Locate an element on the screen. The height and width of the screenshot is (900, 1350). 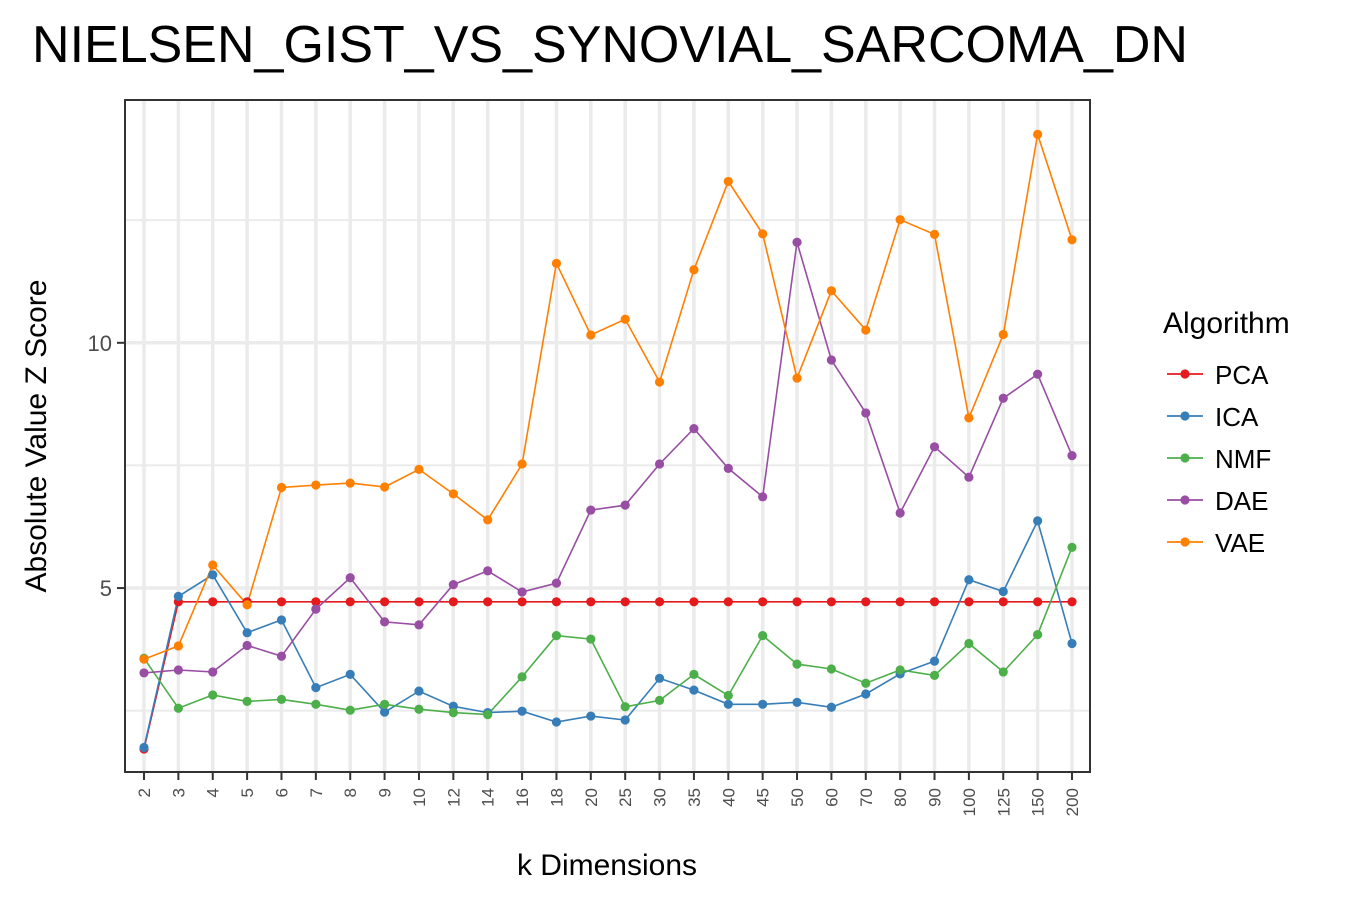
x-tick-label: 150 is located at coordinates (1038, 802).